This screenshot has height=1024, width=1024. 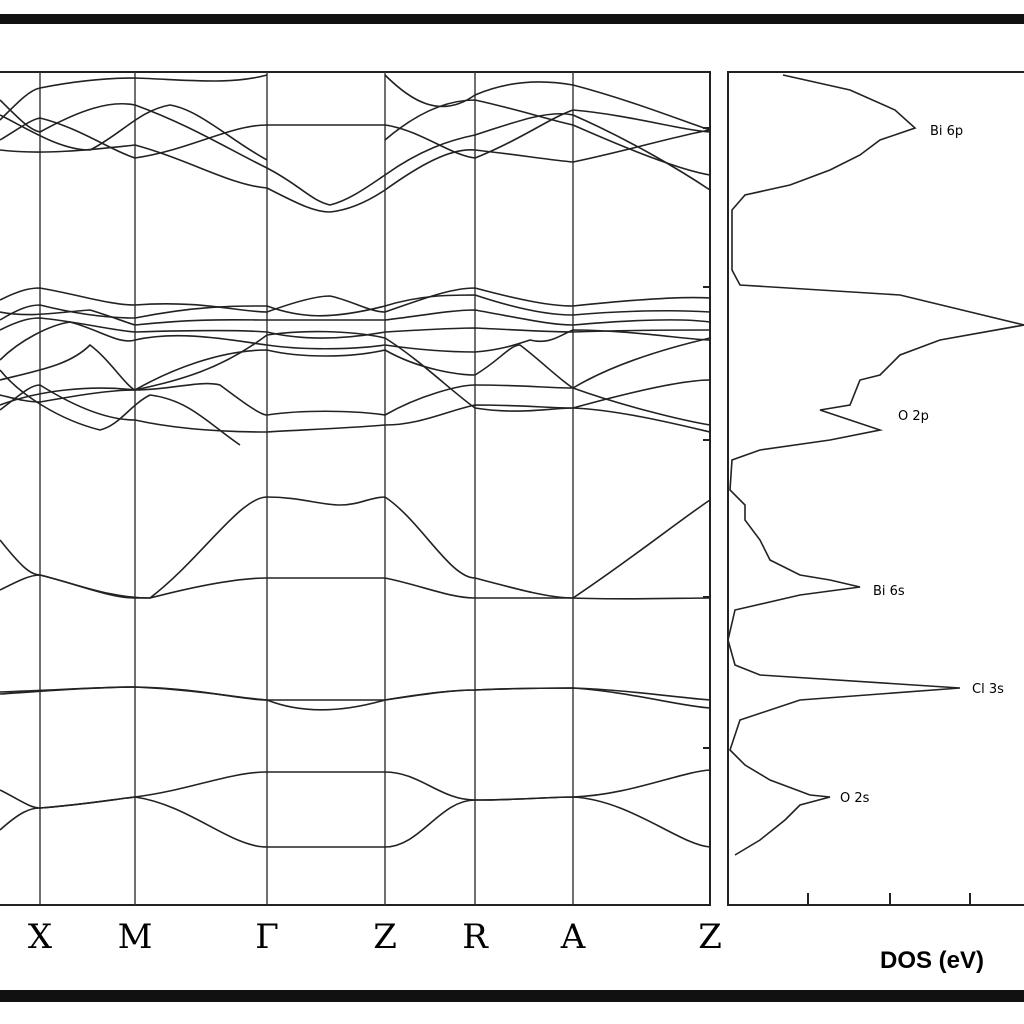 I want to click on k-label: M, so click(x=135, y=937).